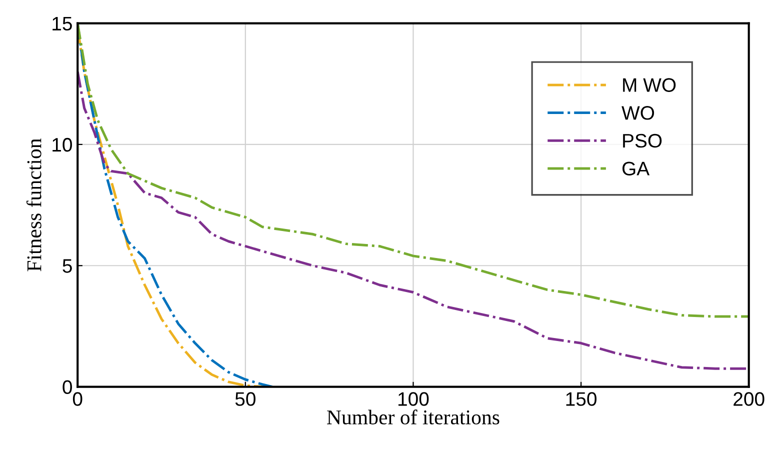  Describe the element at coordinates (636, 169) in the screenshot. I see `legend-label: GA` at that location.